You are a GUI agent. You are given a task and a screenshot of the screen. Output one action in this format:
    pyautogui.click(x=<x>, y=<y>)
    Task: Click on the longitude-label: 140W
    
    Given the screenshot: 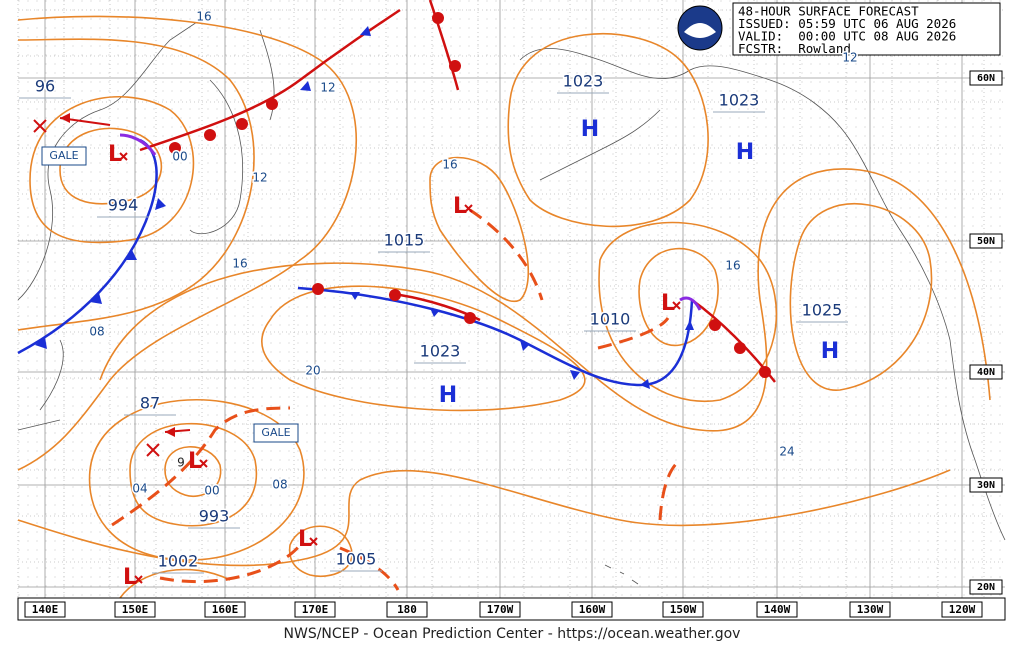 What is the action you would take?
    pyautogui.click(x=777, y=609)
    